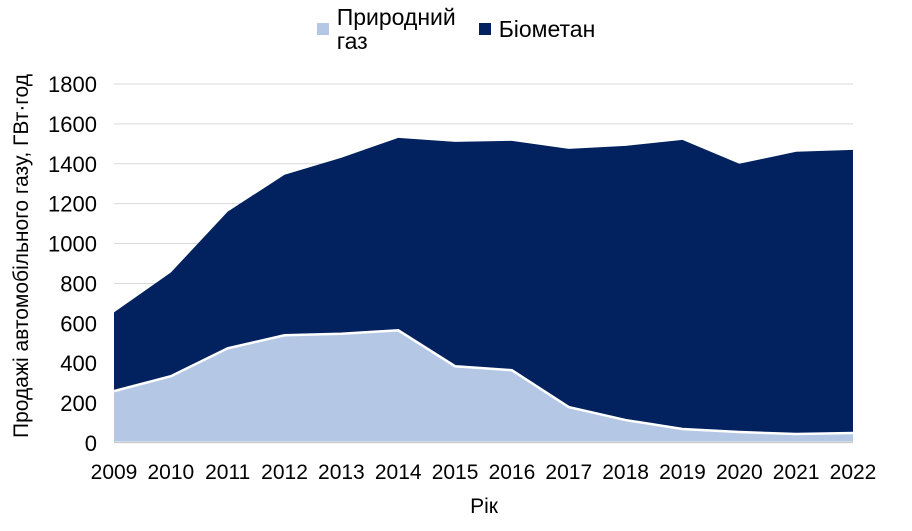 This screenshot has width=912, height=531. What do you see at coordinates (455, 472) in the screenshot?
I see `x-tick-label: 2015` at bounding box center [455, 472].